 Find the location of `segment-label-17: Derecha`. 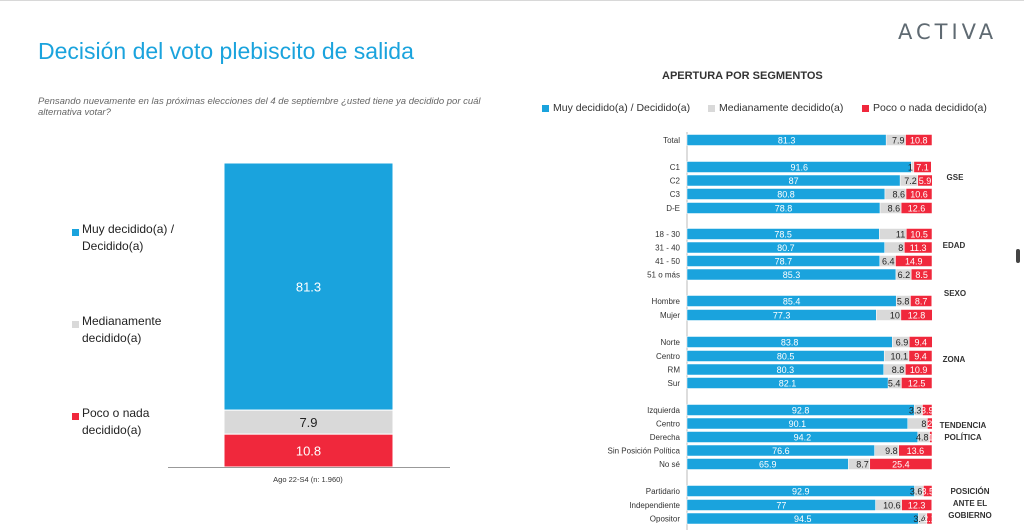

segment-label-17: Derecha is located at coordinates (665, 437).